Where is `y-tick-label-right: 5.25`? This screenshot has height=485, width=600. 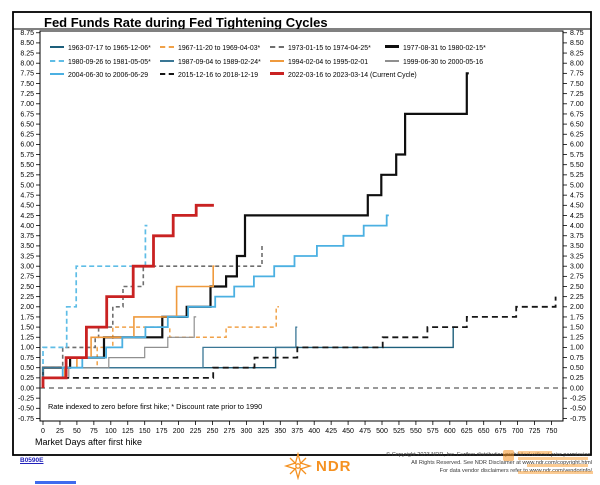
y-tick-label-right: 5.25 is located at coordinates (577, 175).